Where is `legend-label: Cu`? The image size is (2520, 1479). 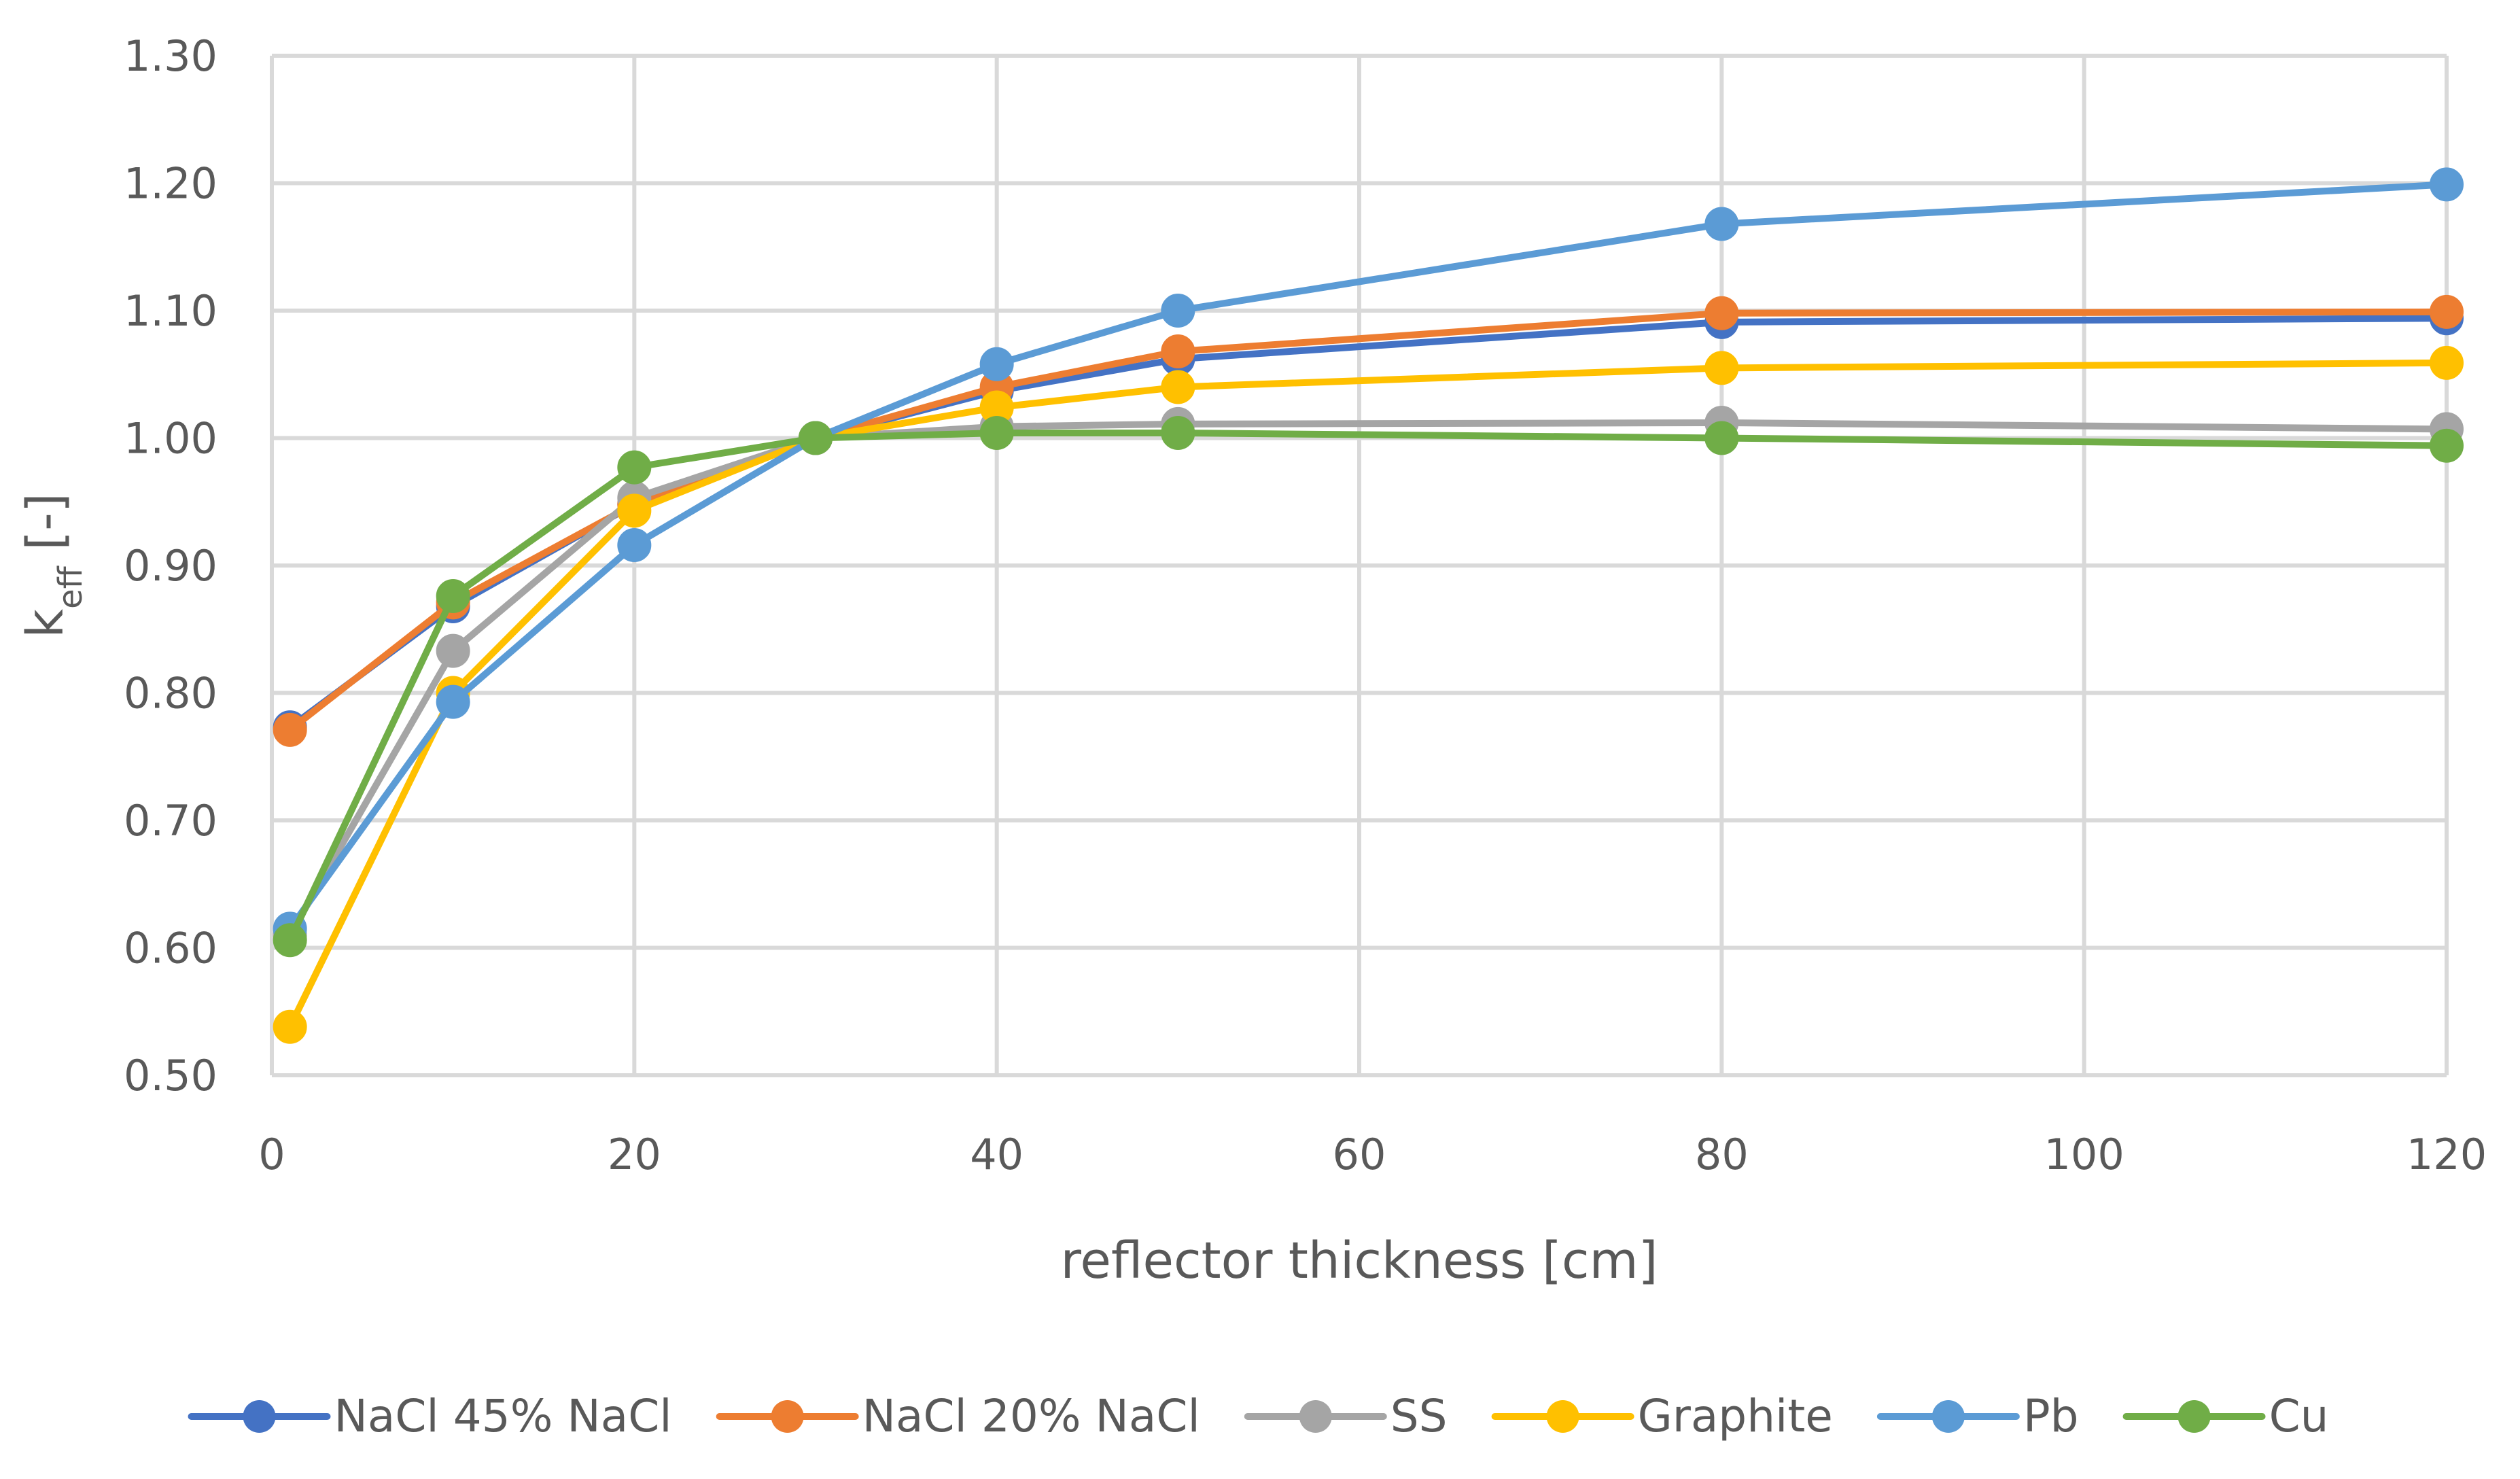 legend-label: Cu is located at coordinates (2299, 1416).